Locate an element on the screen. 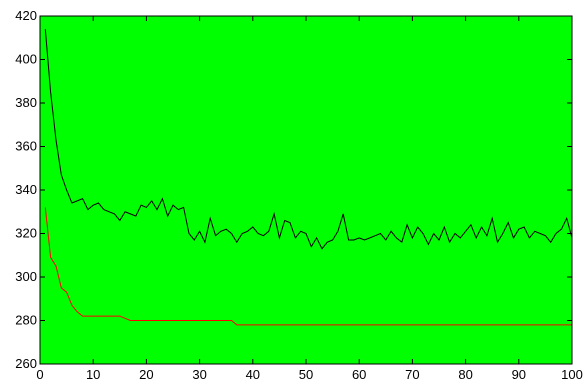 Image resolution: width=585 pixels, height=383 pixels. x-tick-label: 40 is located at coordinates (253, 374).